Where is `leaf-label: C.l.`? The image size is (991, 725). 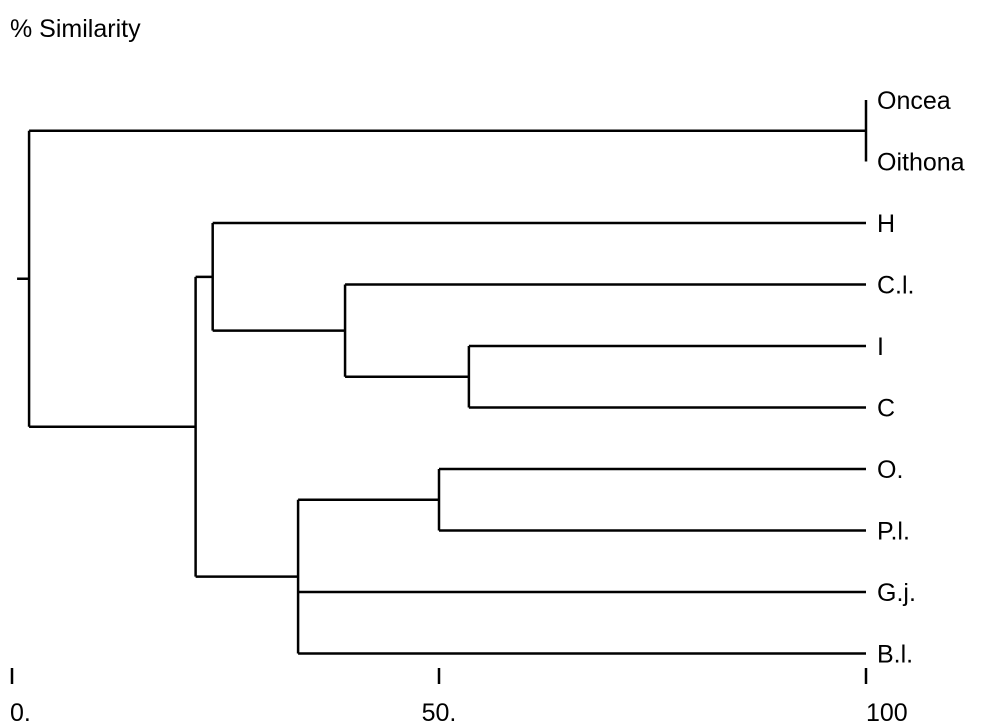
leaf-label: C.l. is located at coordinates (896, 286).